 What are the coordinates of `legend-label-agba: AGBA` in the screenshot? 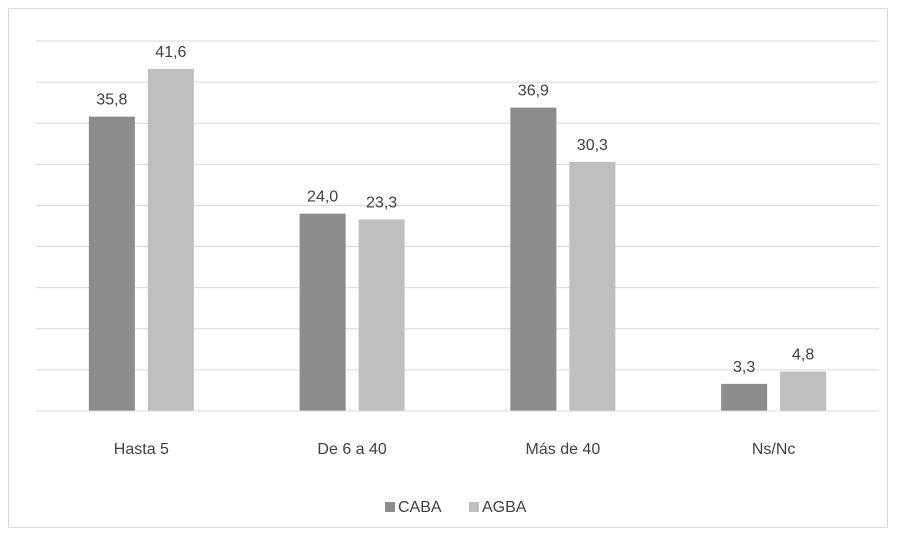 It's located at (504, 507).